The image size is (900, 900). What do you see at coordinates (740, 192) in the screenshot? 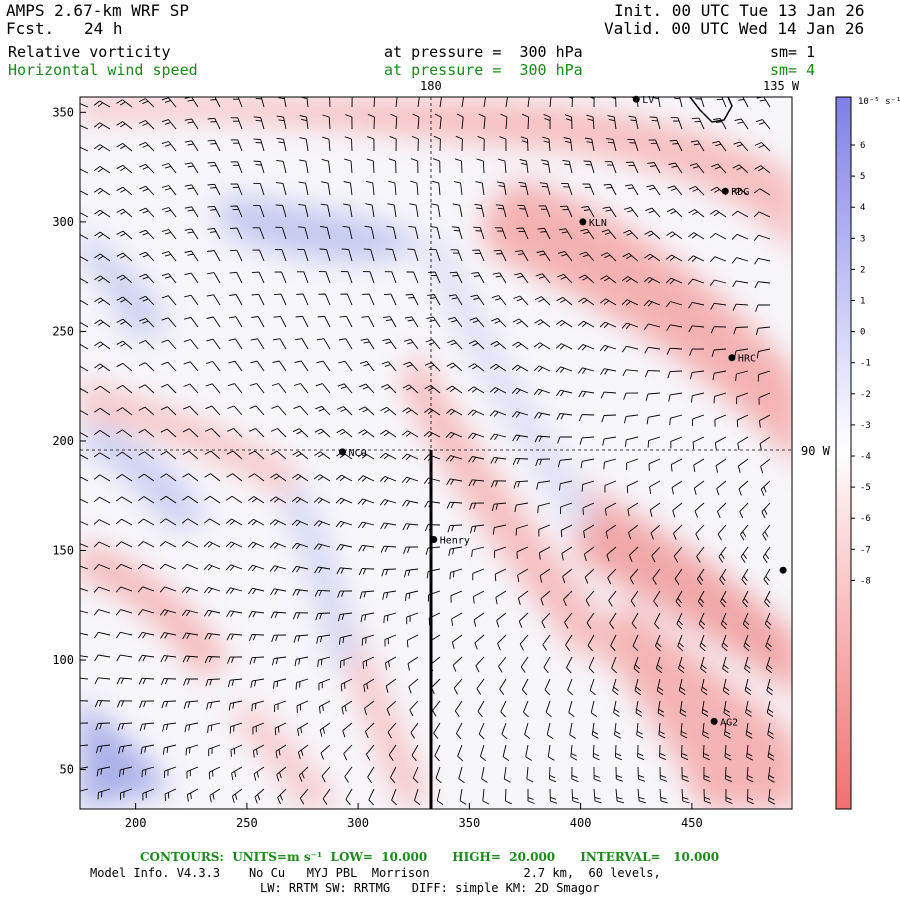
I see `station-label: RDG` at bounding box center [740, 192].